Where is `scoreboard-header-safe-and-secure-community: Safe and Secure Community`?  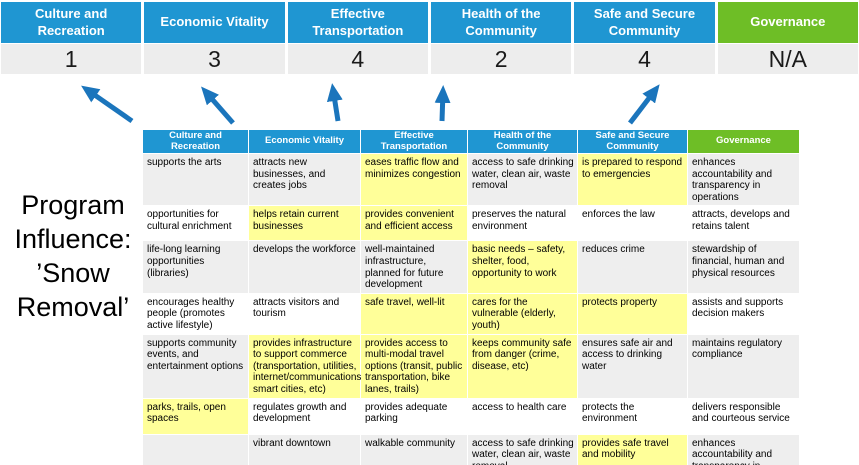
scoreboard-header-safe-and-secure-community: Safe and Secure Community is located at coordinates (644, 22).